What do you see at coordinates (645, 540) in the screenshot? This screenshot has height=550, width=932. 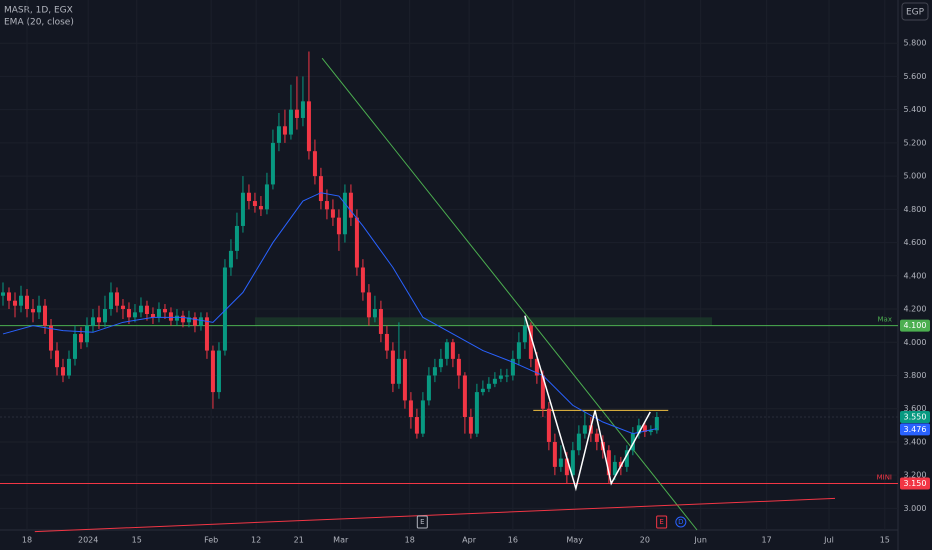 I see `x-tick-label: 20` at bounding box center [645, 540].